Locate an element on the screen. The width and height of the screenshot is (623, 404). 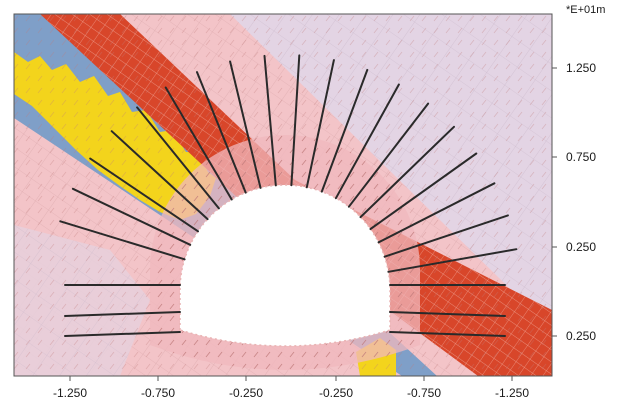
y-tick-label: 1.250 is located at coordinates (581, 68).